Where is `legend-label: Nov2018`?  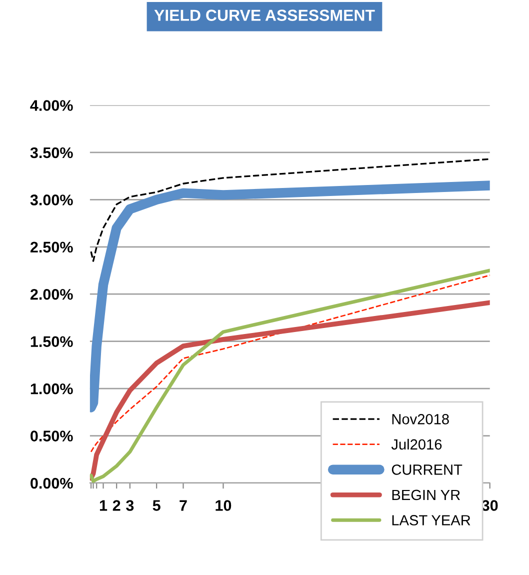 legend-label: Nov2018 is located at coordinates (420, 419).